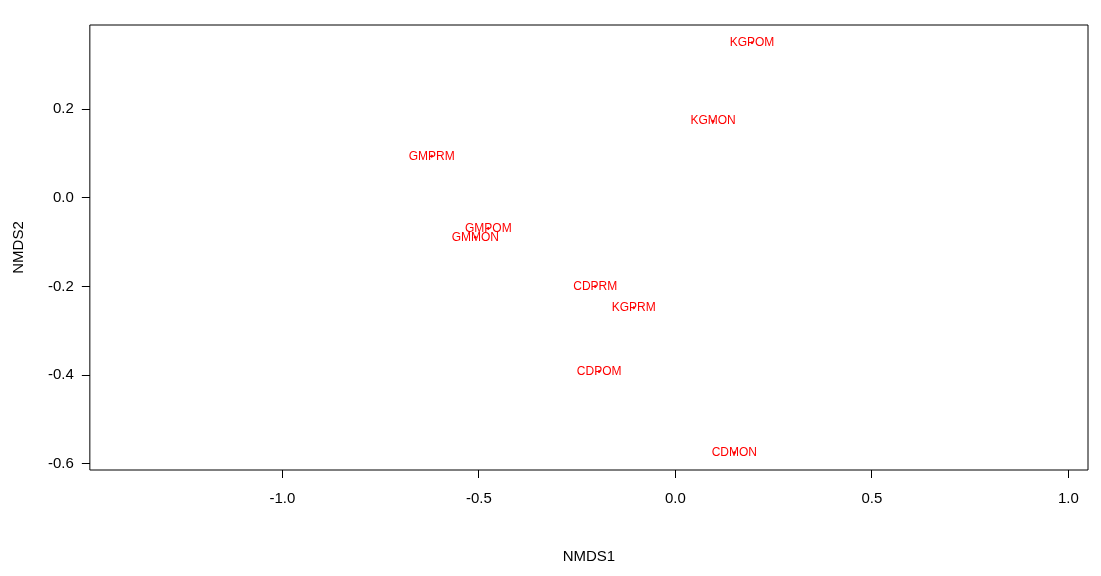 The height and width of the screenshot is (576, 1101). I want to click on data-label: KGPRM, so click(633, 307).